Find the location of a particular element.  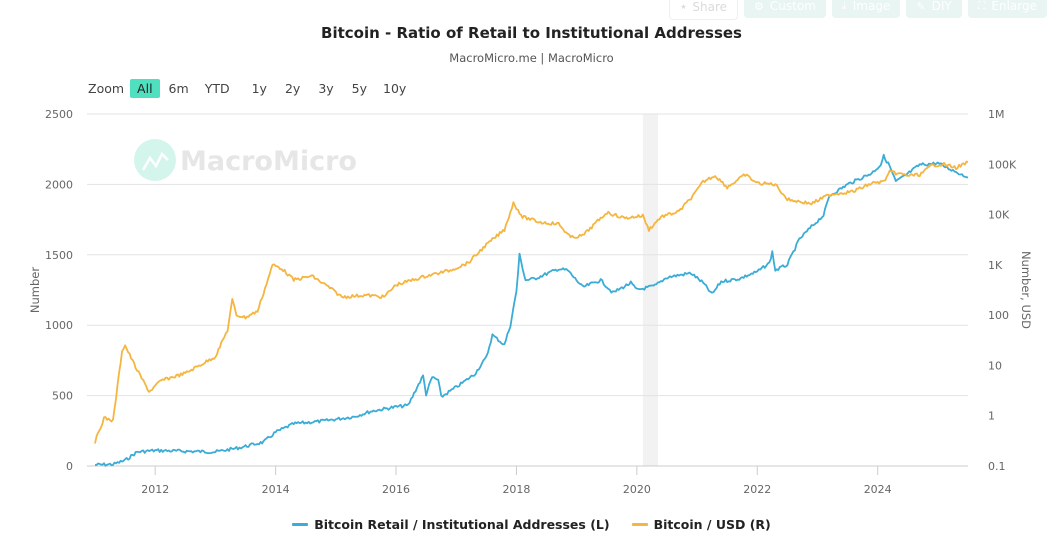

enlarge-label: Enlarge is located at coordinates (1014, 6).